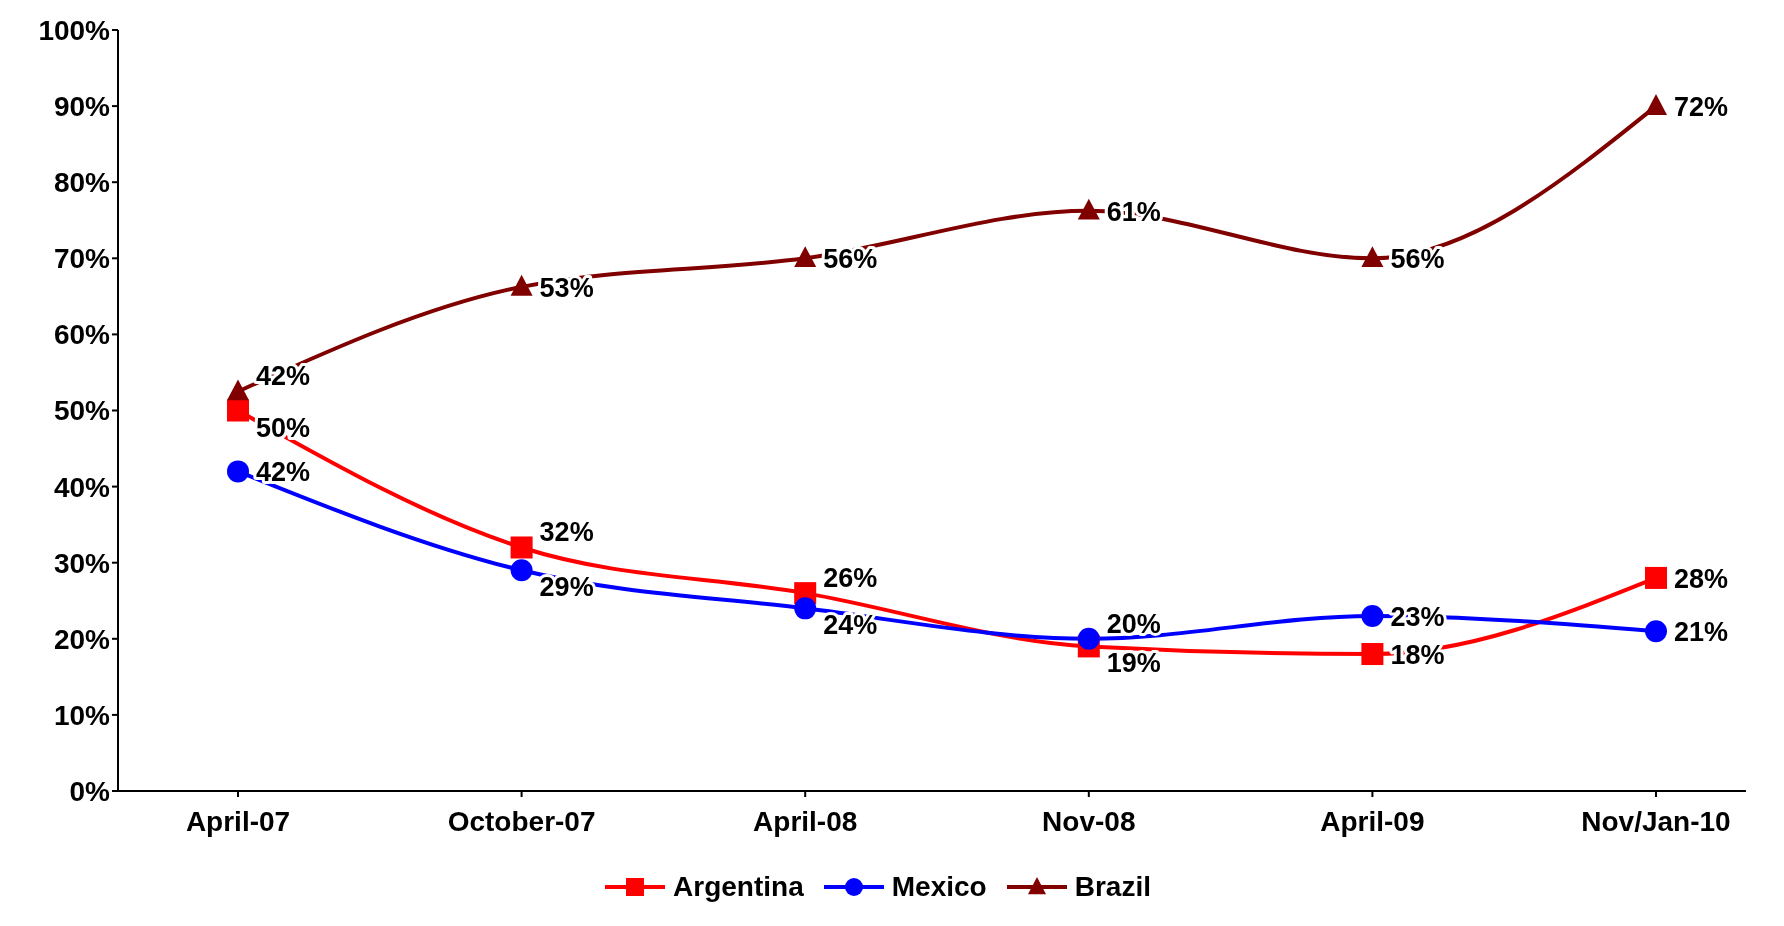  What do you see at coordinates (82, 107) in the screenshot?
I see `y-tick-label: 90%` at bounding box center [82, 107].